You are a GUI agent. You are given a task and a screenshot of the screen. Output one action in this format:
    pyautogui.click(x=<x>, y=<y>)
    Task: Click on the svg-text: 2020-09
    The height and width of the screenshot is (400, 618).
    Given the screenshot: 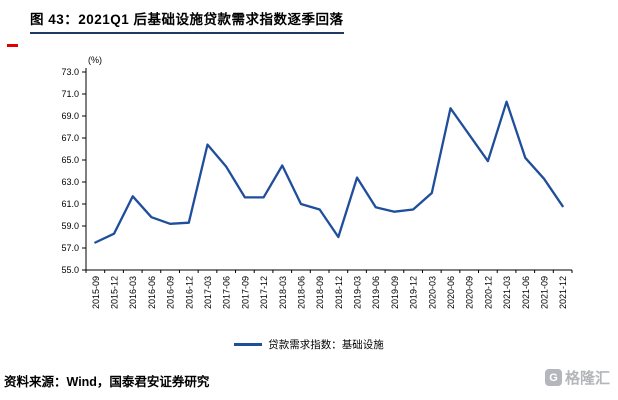 What is the action you would take?
    pyautogui.click(x=470, y=292)
    